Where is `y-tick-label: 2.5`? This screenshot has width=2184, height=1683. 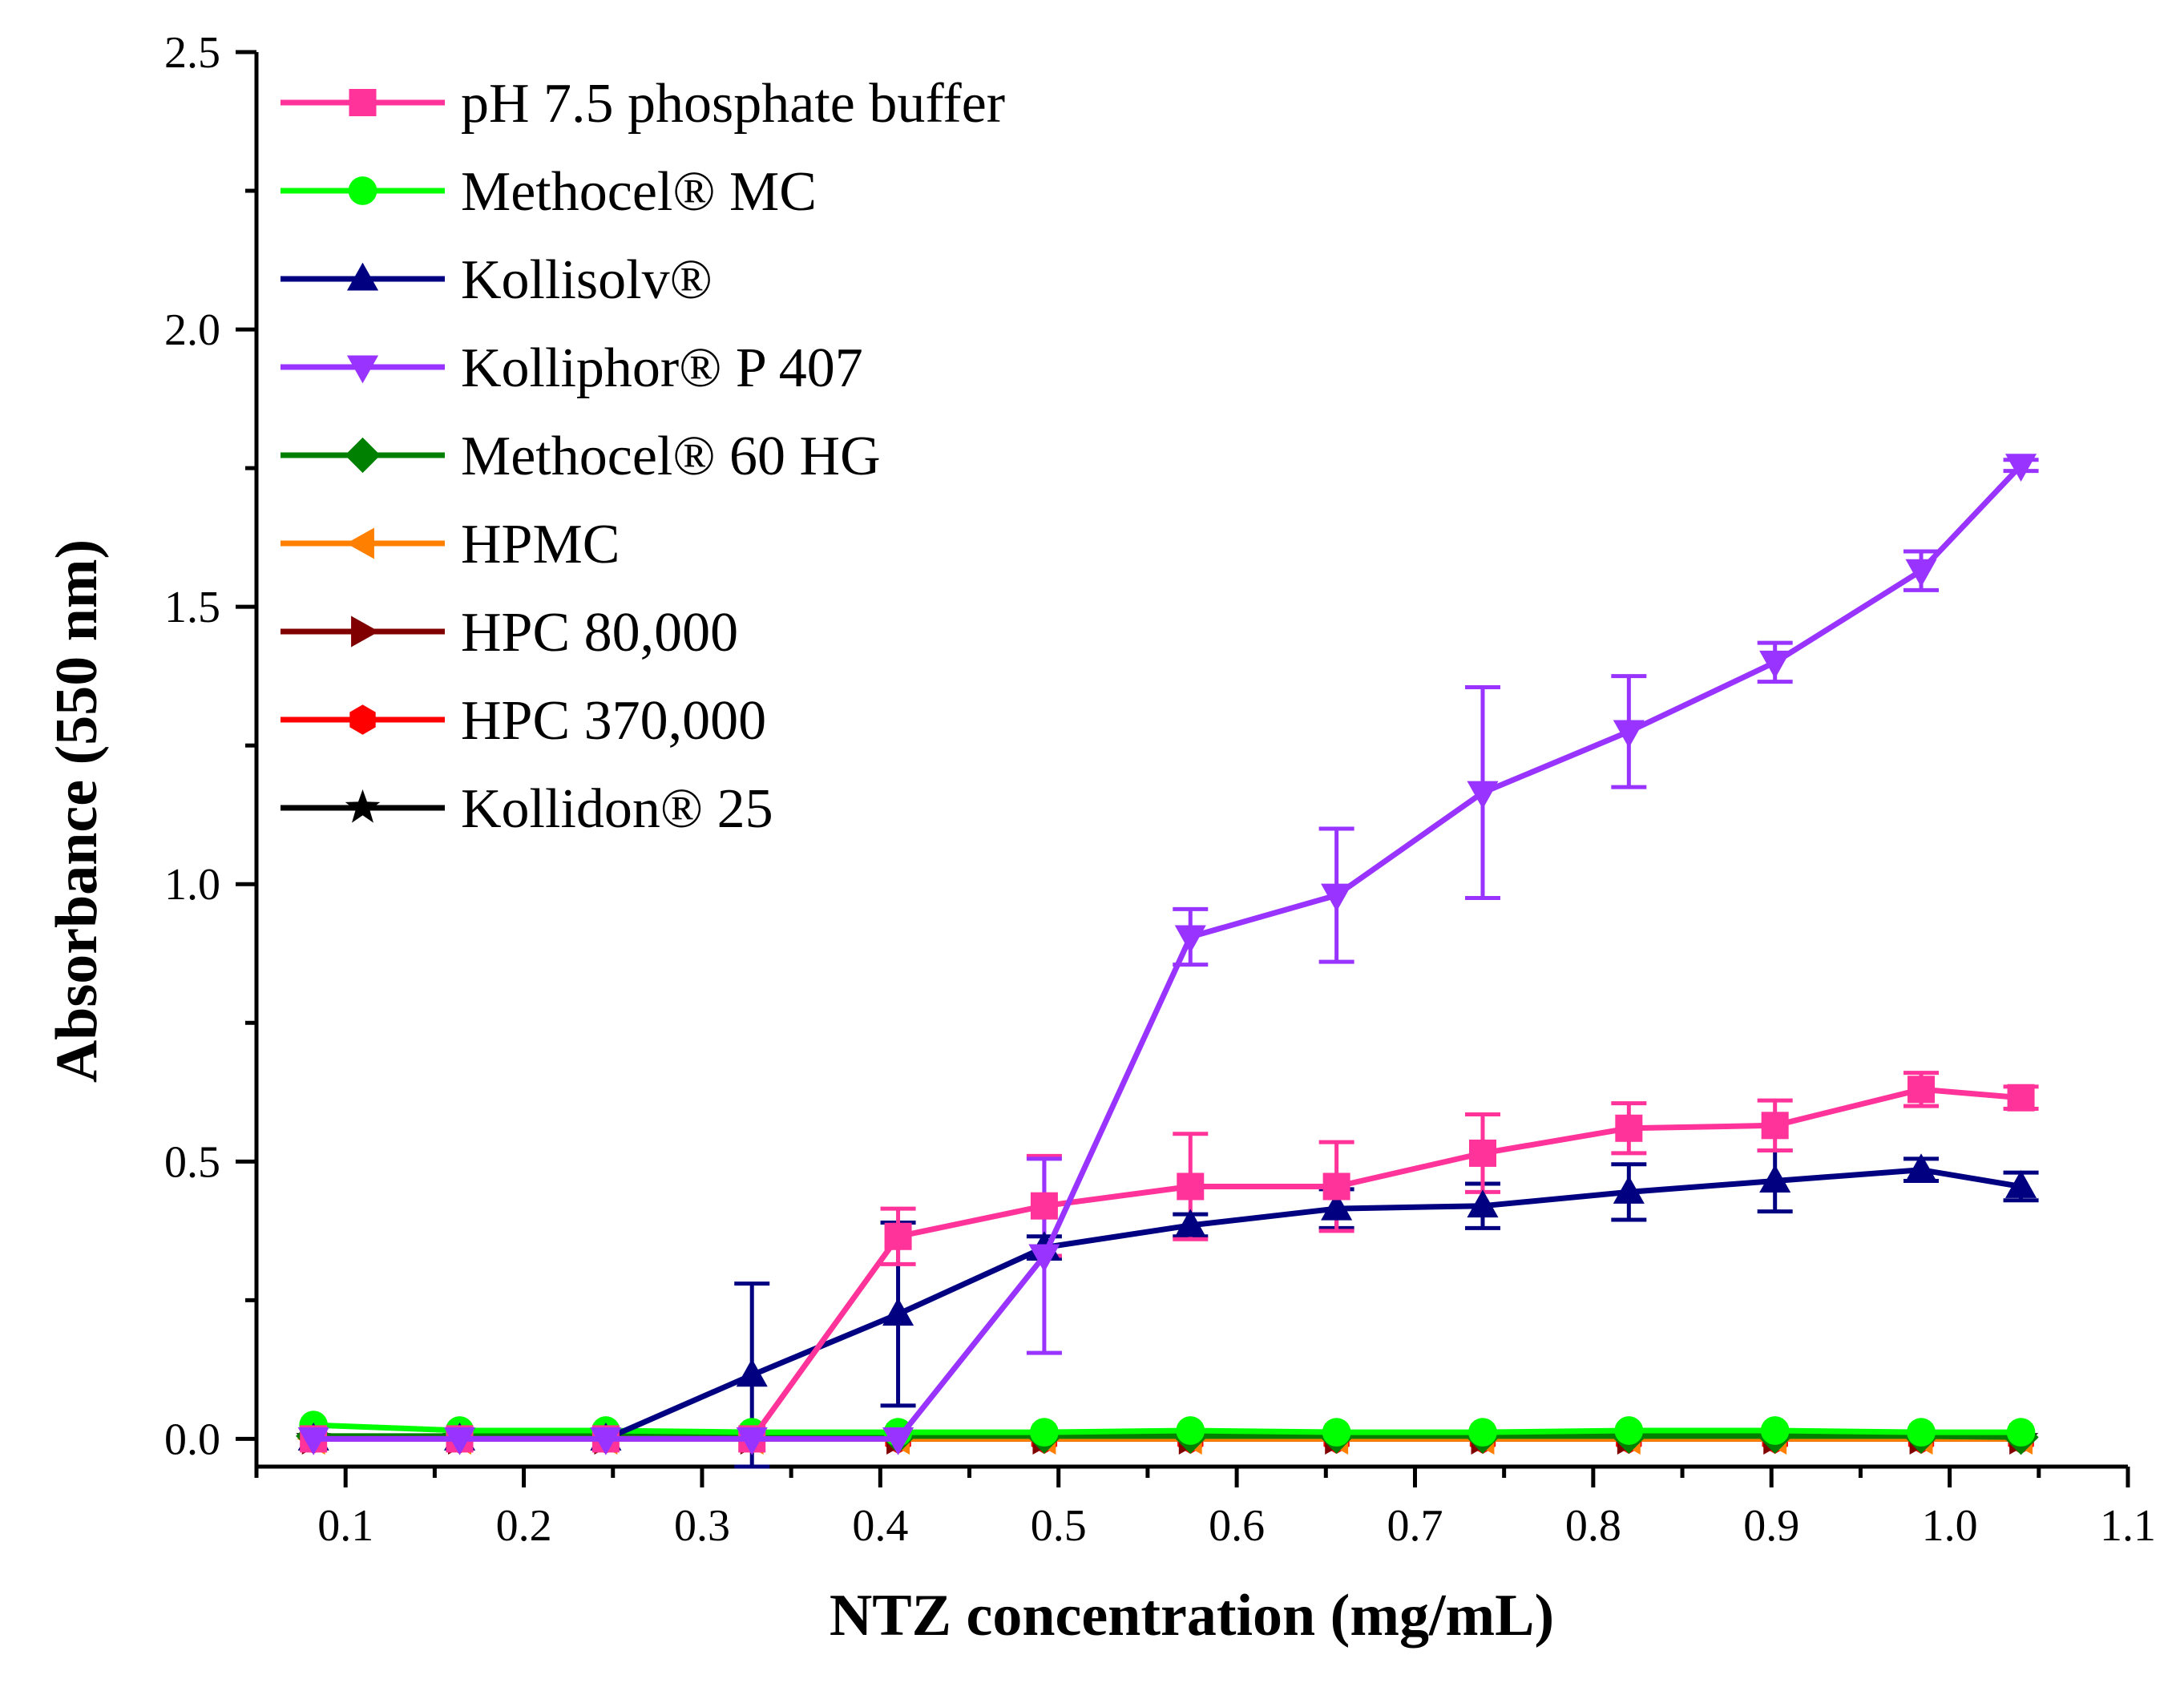 y-tick-label: 2.5 is located at coordinates (192, 53).